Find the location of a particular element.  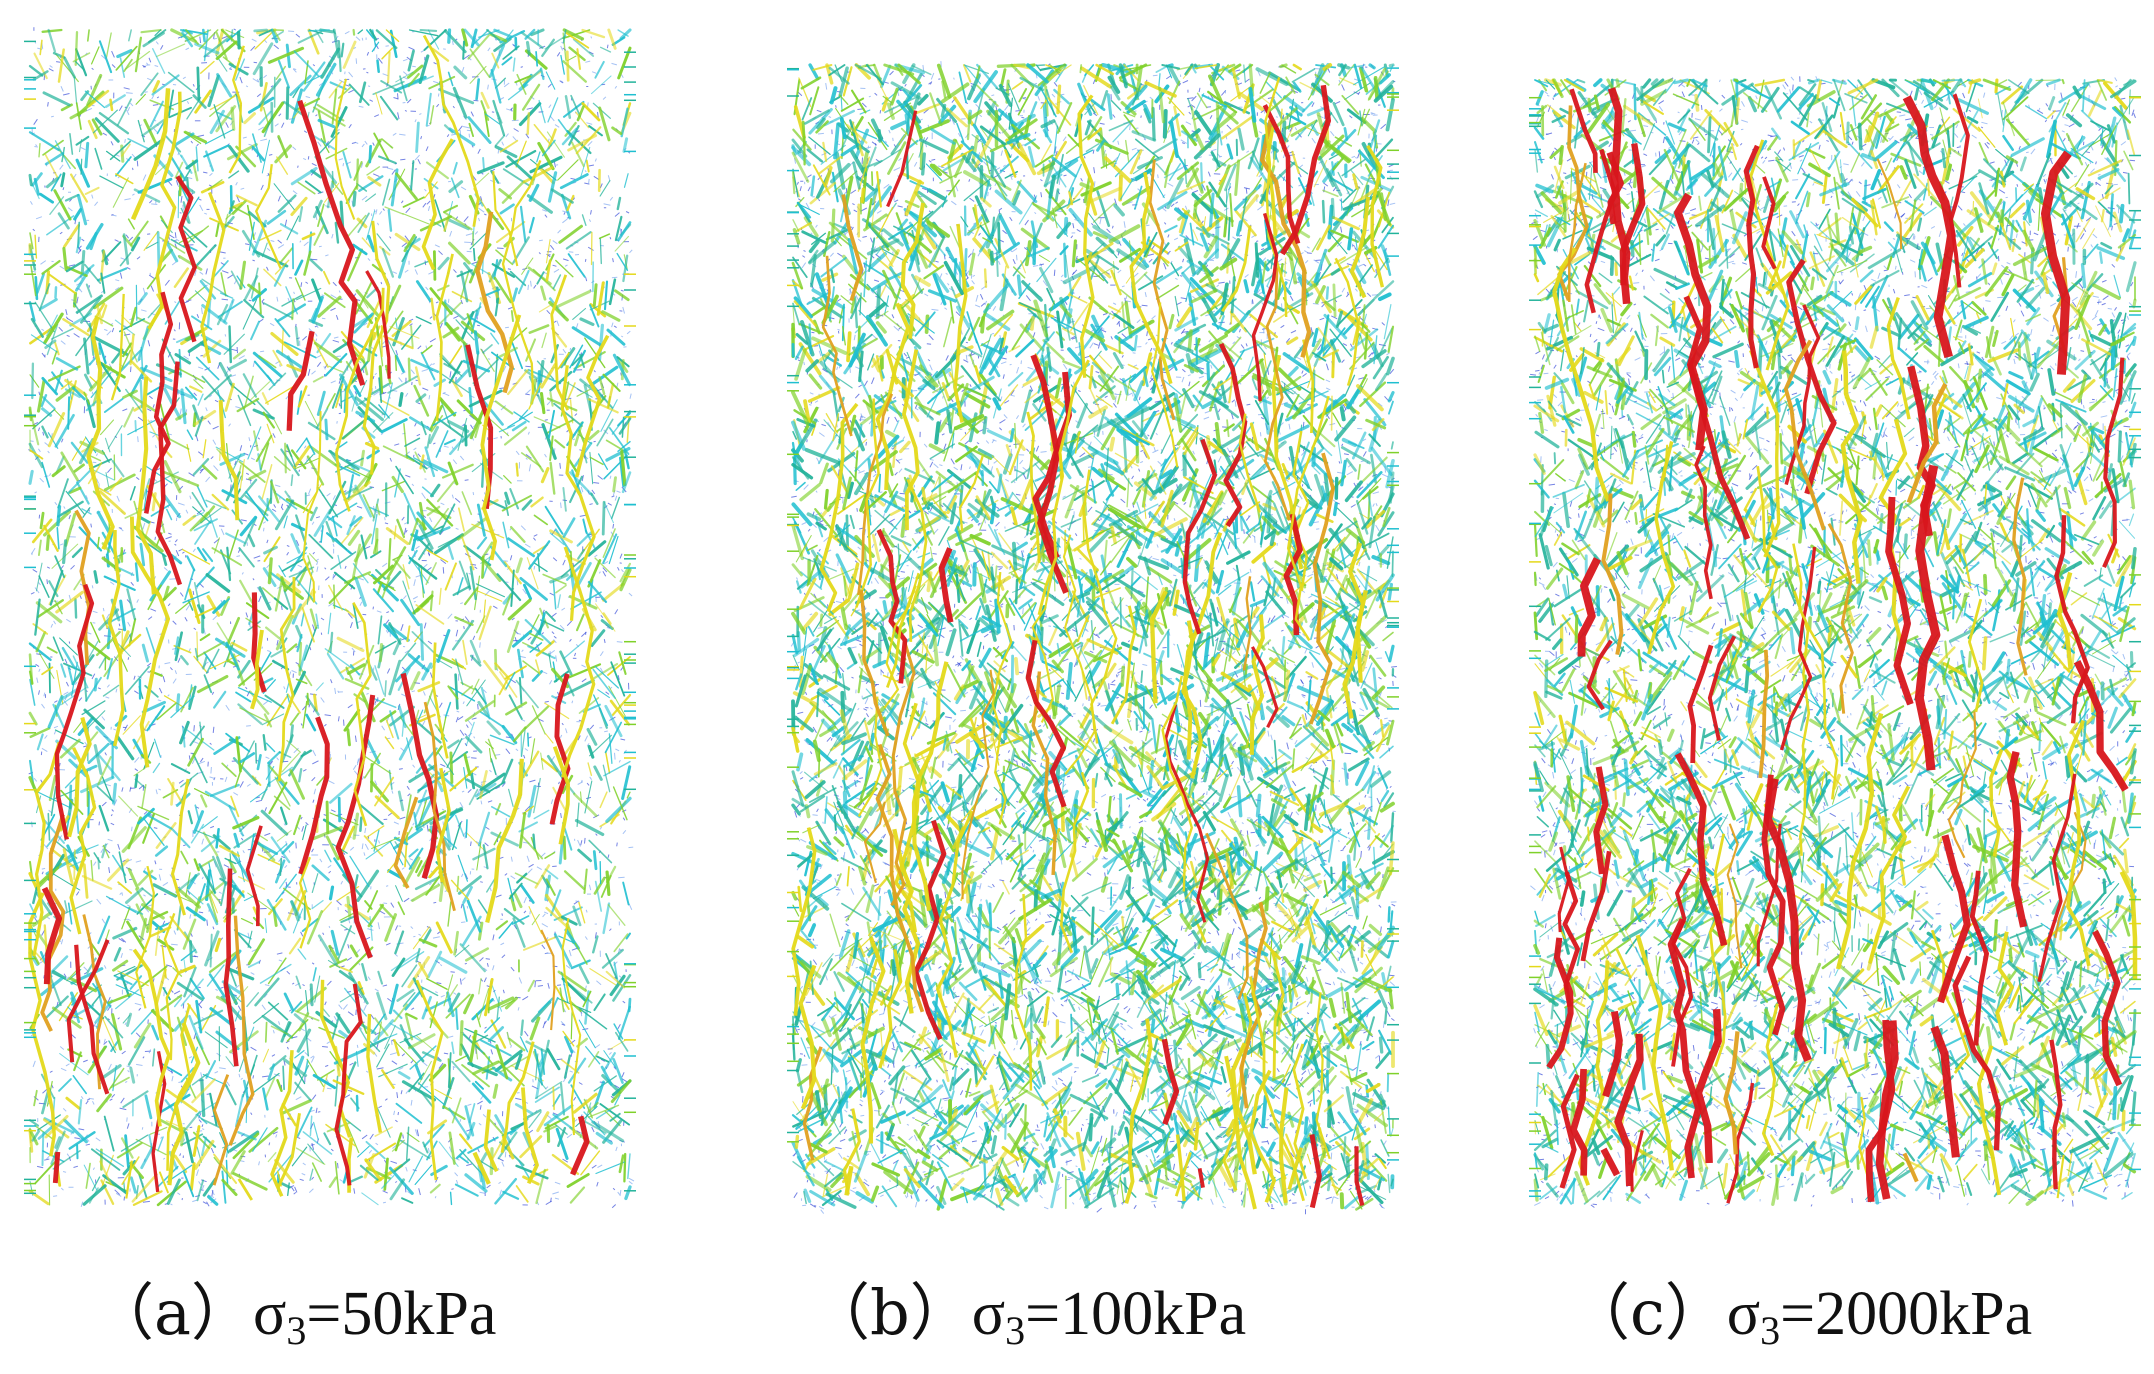

caption-a-subscript: 3 is located at coordinates (296, 1330).